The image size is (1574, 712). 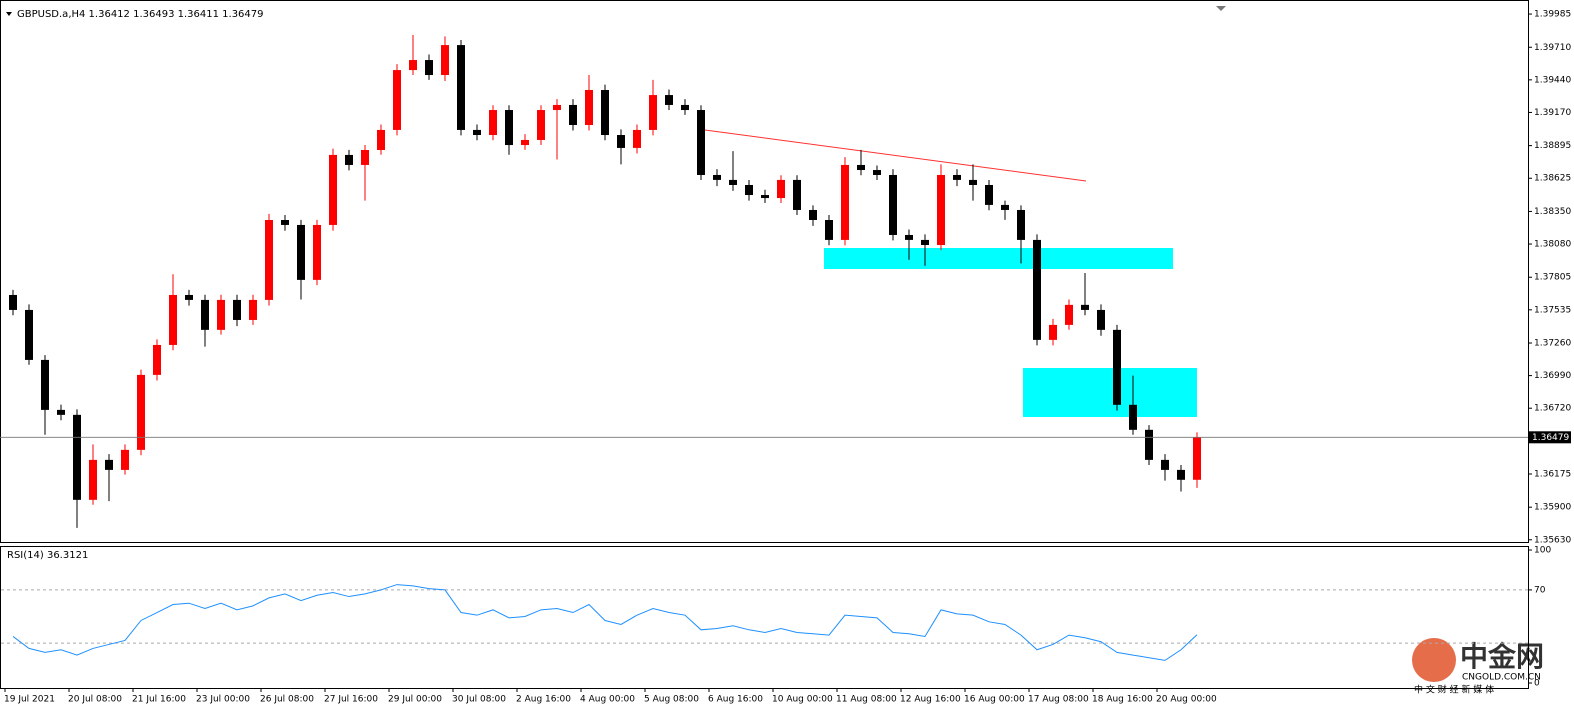 What do you see at coordinates (1552, 344) in the screenshot?
I see `y-tick-label: 1.37260` at bounding box center [1552, 344].